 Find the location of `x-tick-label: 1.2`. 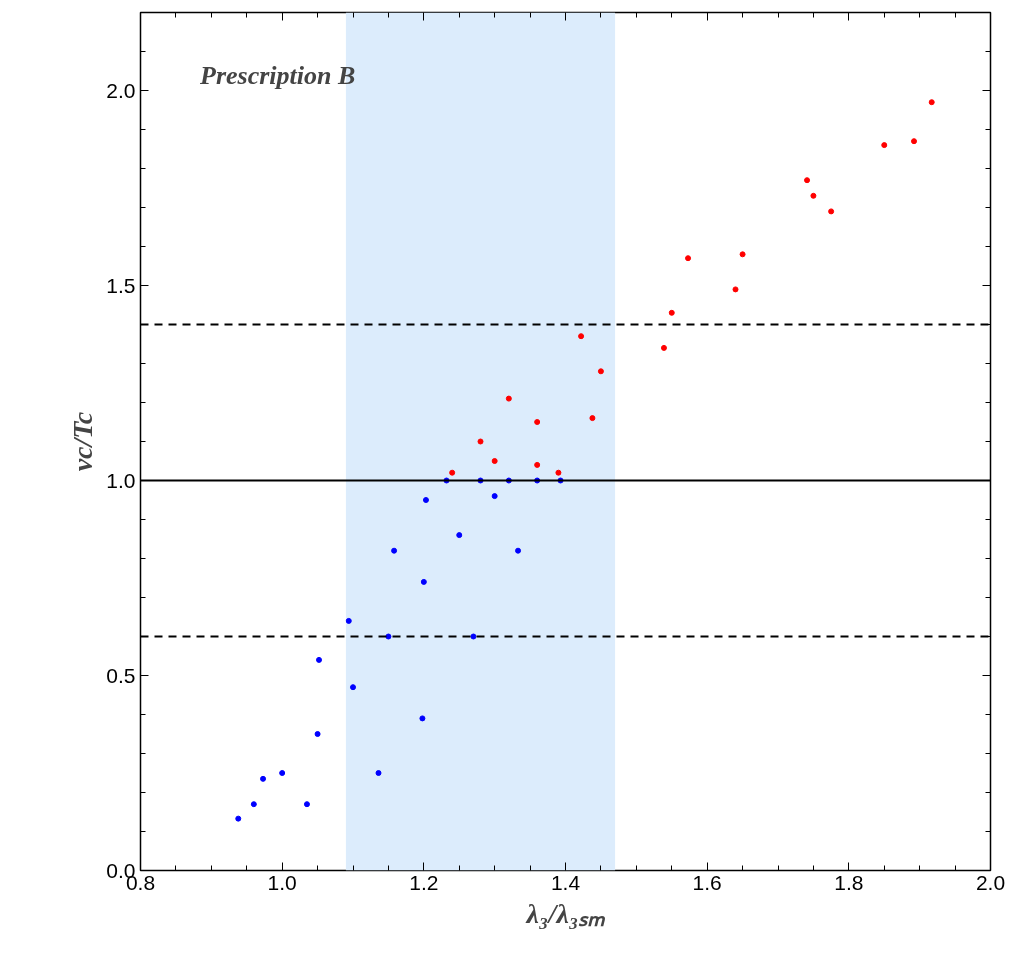

x-tick-label: 1.2 is located at coordinates (424, 882).